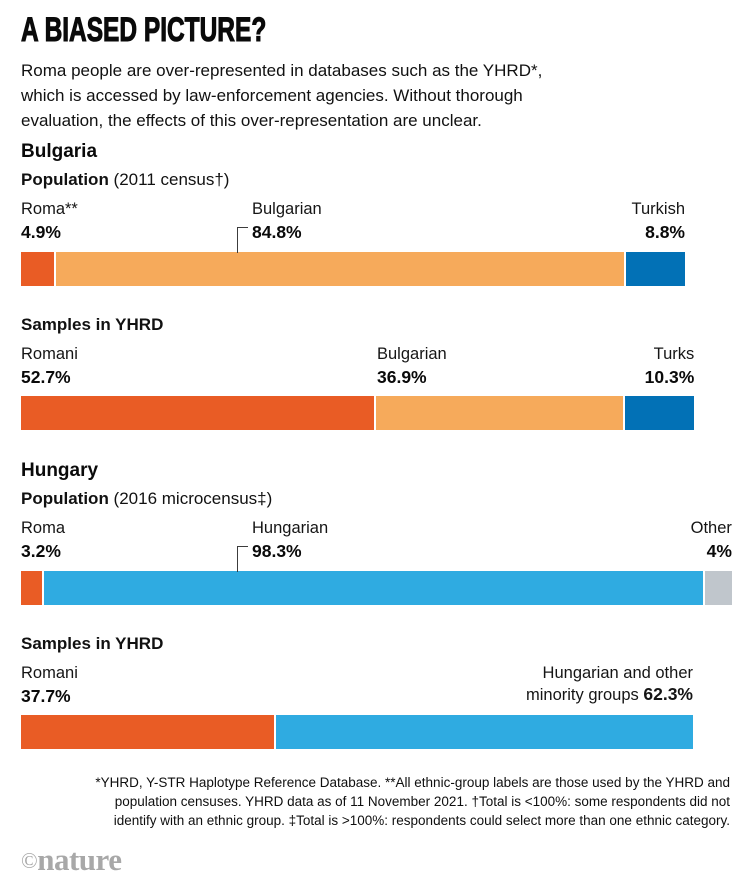 This screenshot has width=751, height=880. I want to click on chart-title-hungary-population: Population (2016 microcensus‡), so click(375, 498).